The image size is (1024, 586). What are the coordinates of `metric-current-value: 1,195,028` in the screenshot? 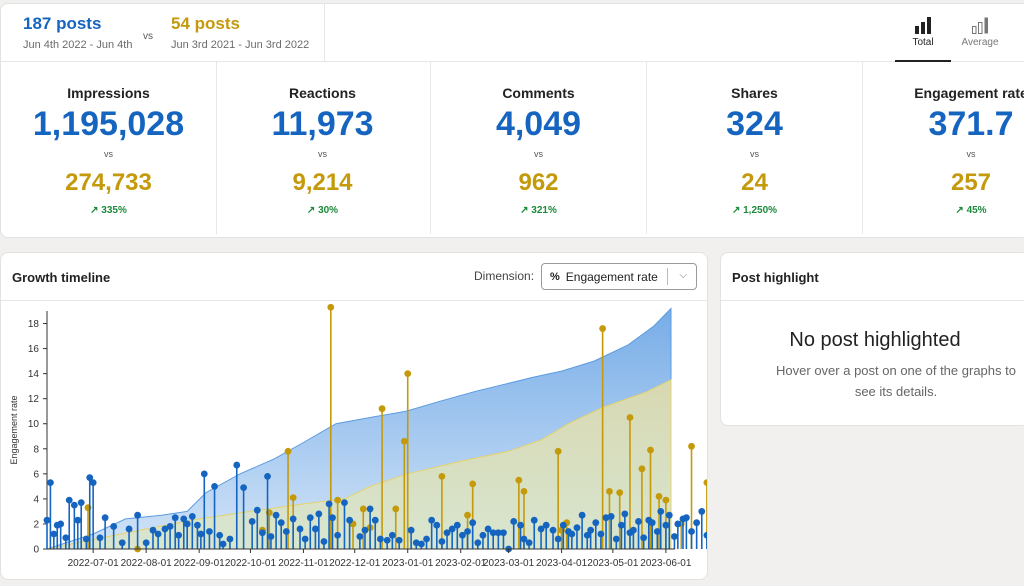 It's located at (108, 124).